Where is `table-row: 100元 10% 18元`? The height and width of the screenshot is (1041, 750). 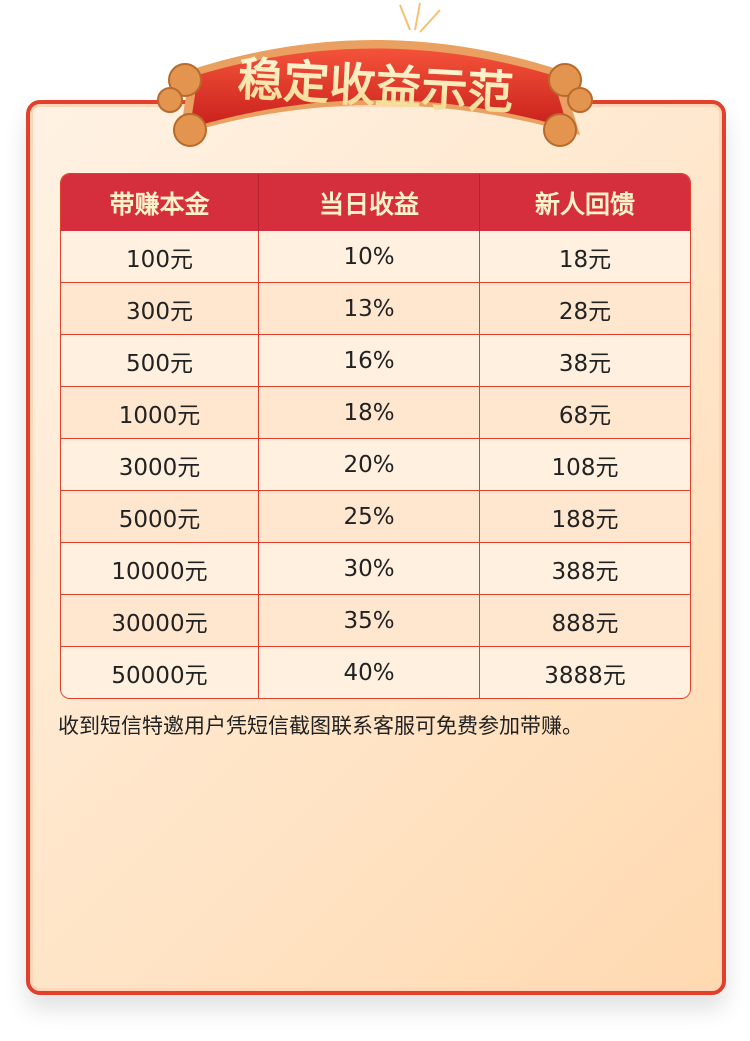 table-row: 100元 10% 18元 is located at coordinates (375, 256).